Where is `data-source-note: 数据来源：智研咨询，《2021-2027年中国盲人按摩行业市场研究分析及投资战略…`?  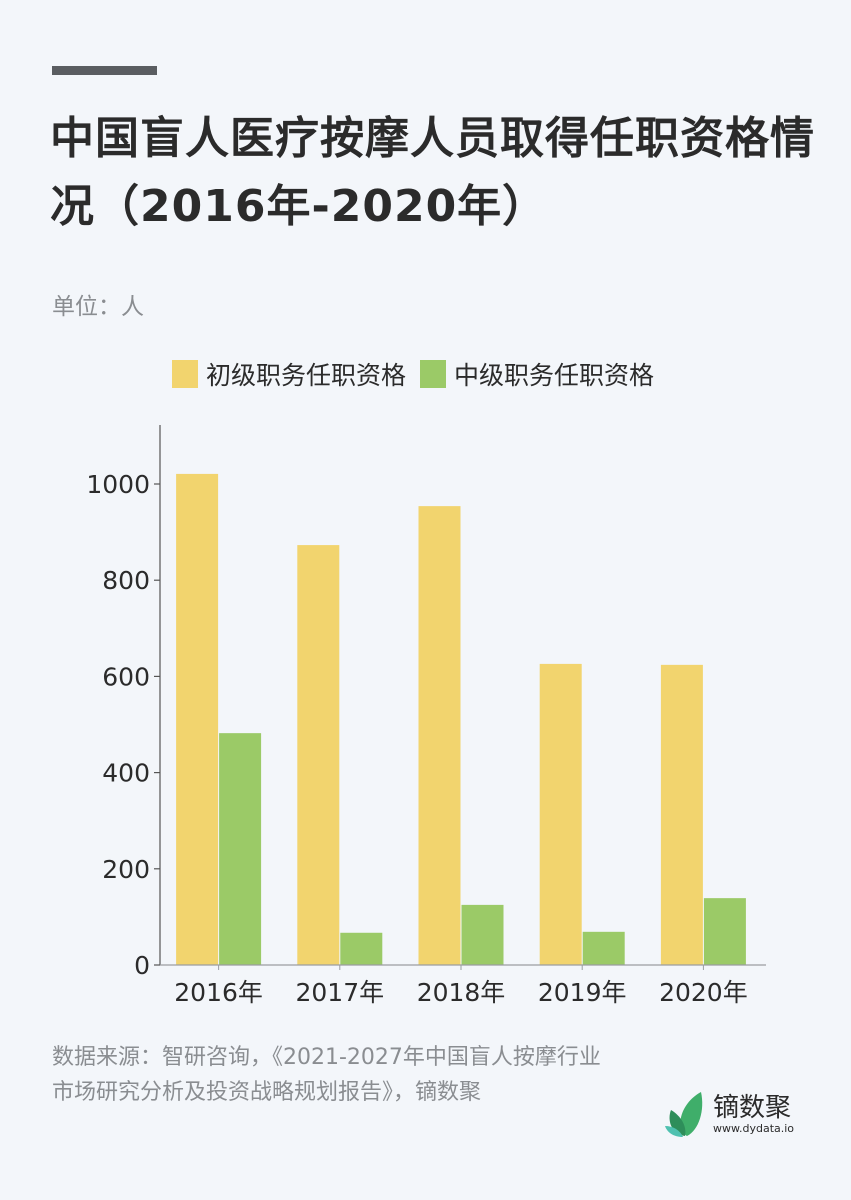
data-source-note: 数据来源：智研咨询，《2021-2027年中国盲人按摩行业市场研究分析及投资战略… is located at coordinates (326, 1075).